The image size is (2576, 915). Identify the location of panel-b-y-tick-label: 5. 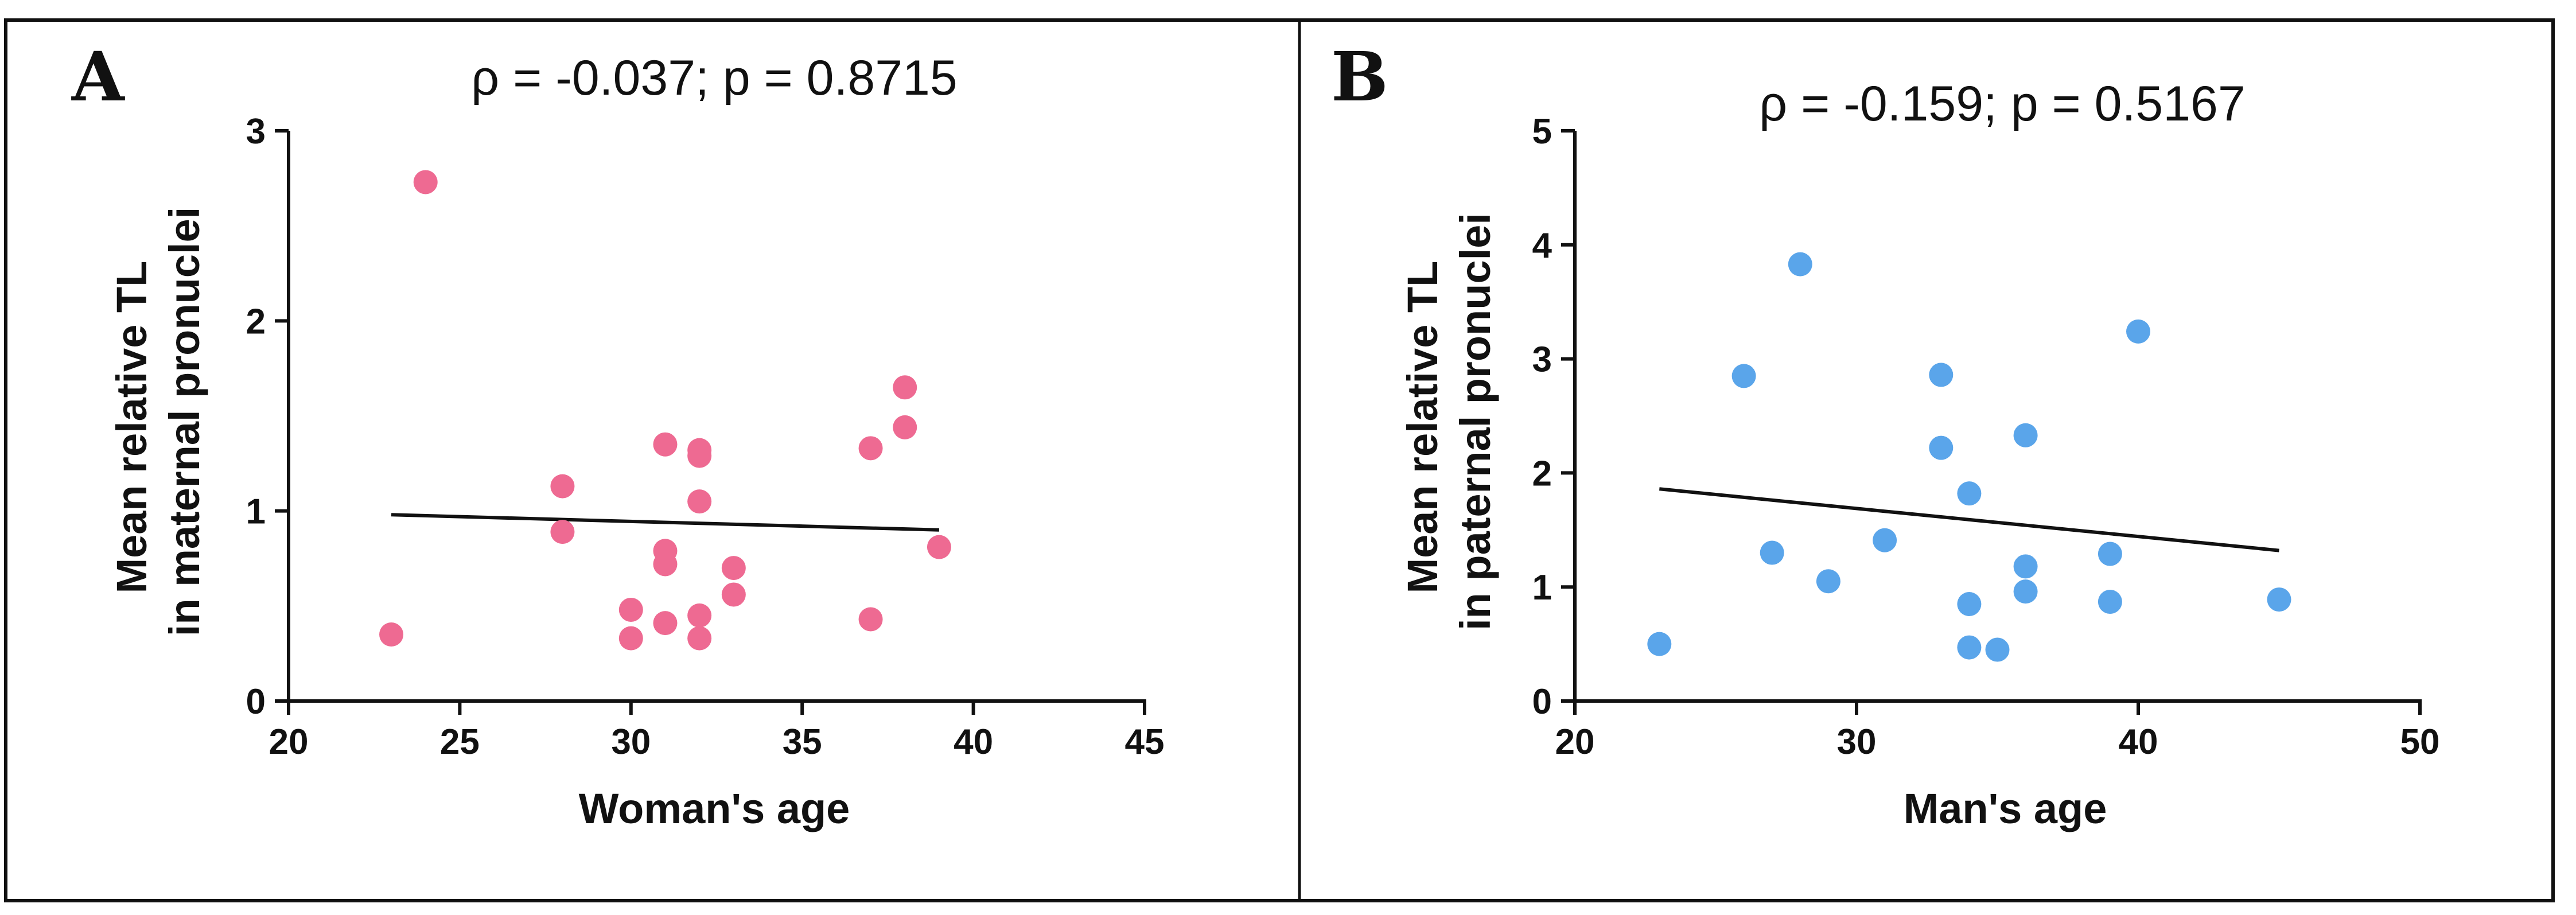
(1542, 131).